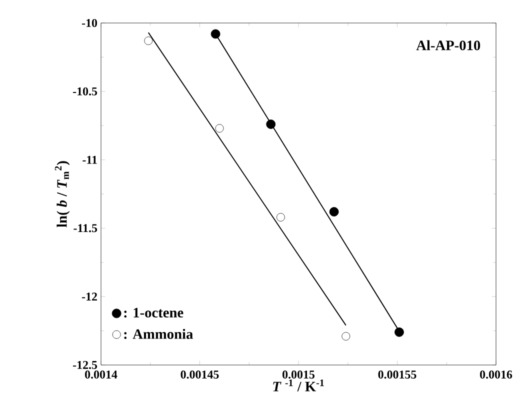 This screenshot has width=524, height=413. What do you see at coordinates (90, 23) in the screenshot?
I see `y-tick-label: -10` at bounding box center [90, 23].